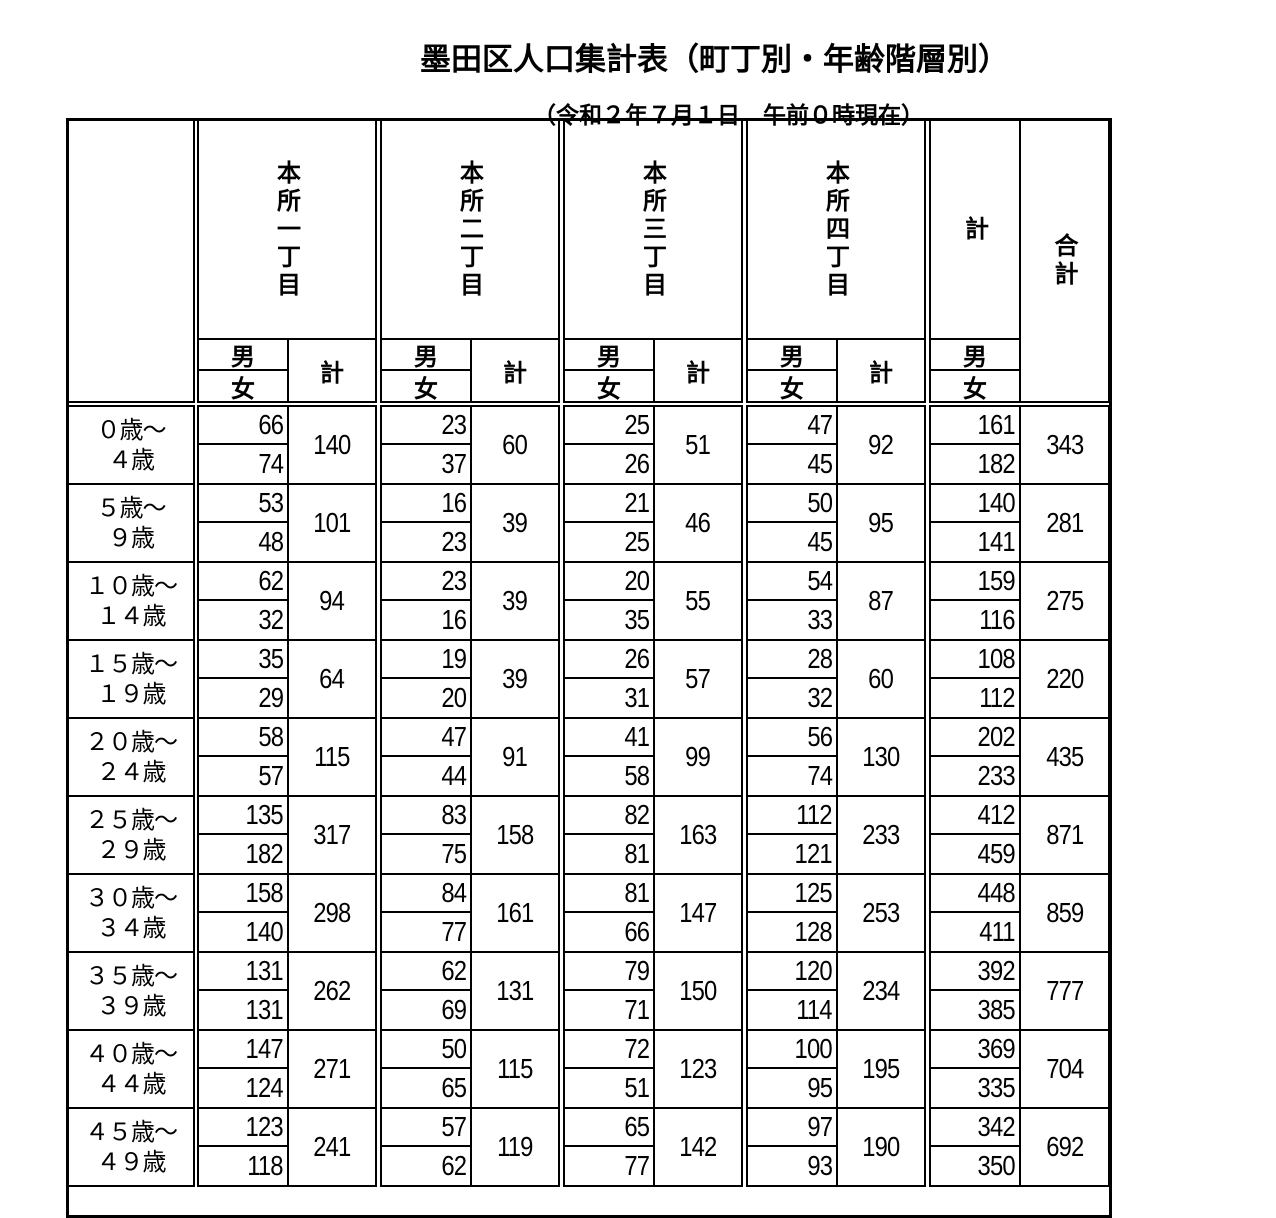 The width and height of the screenshot is (1276, 1218). Describe the element at coordinates (975, 1088) in the screenshot. I see `sum-female-count: 335` at that location.